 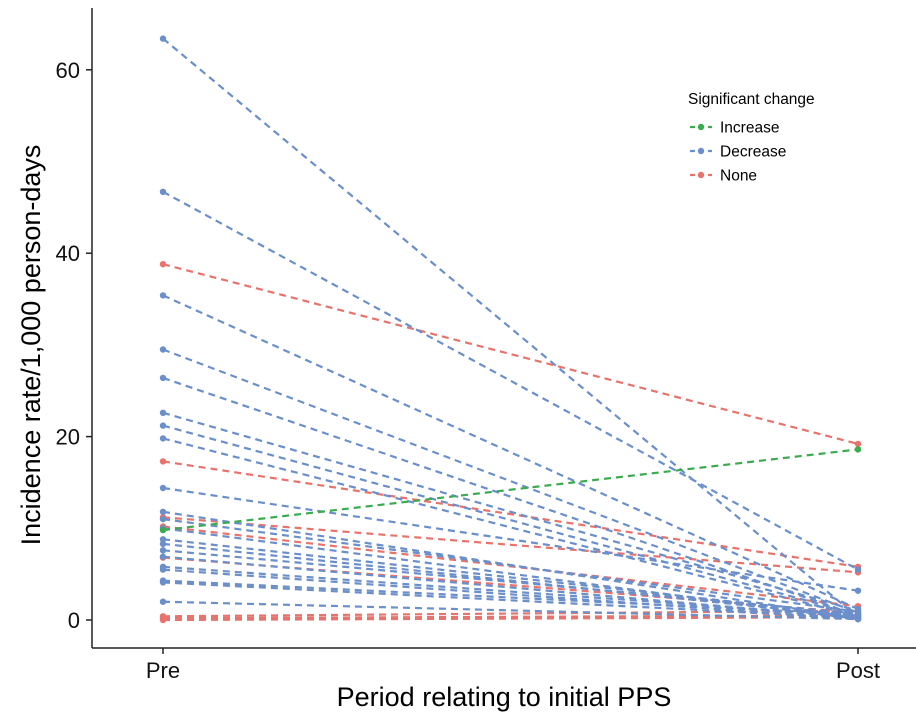 I want to click on legend-label-decrease: Decrease, so click(x=753, y=152).